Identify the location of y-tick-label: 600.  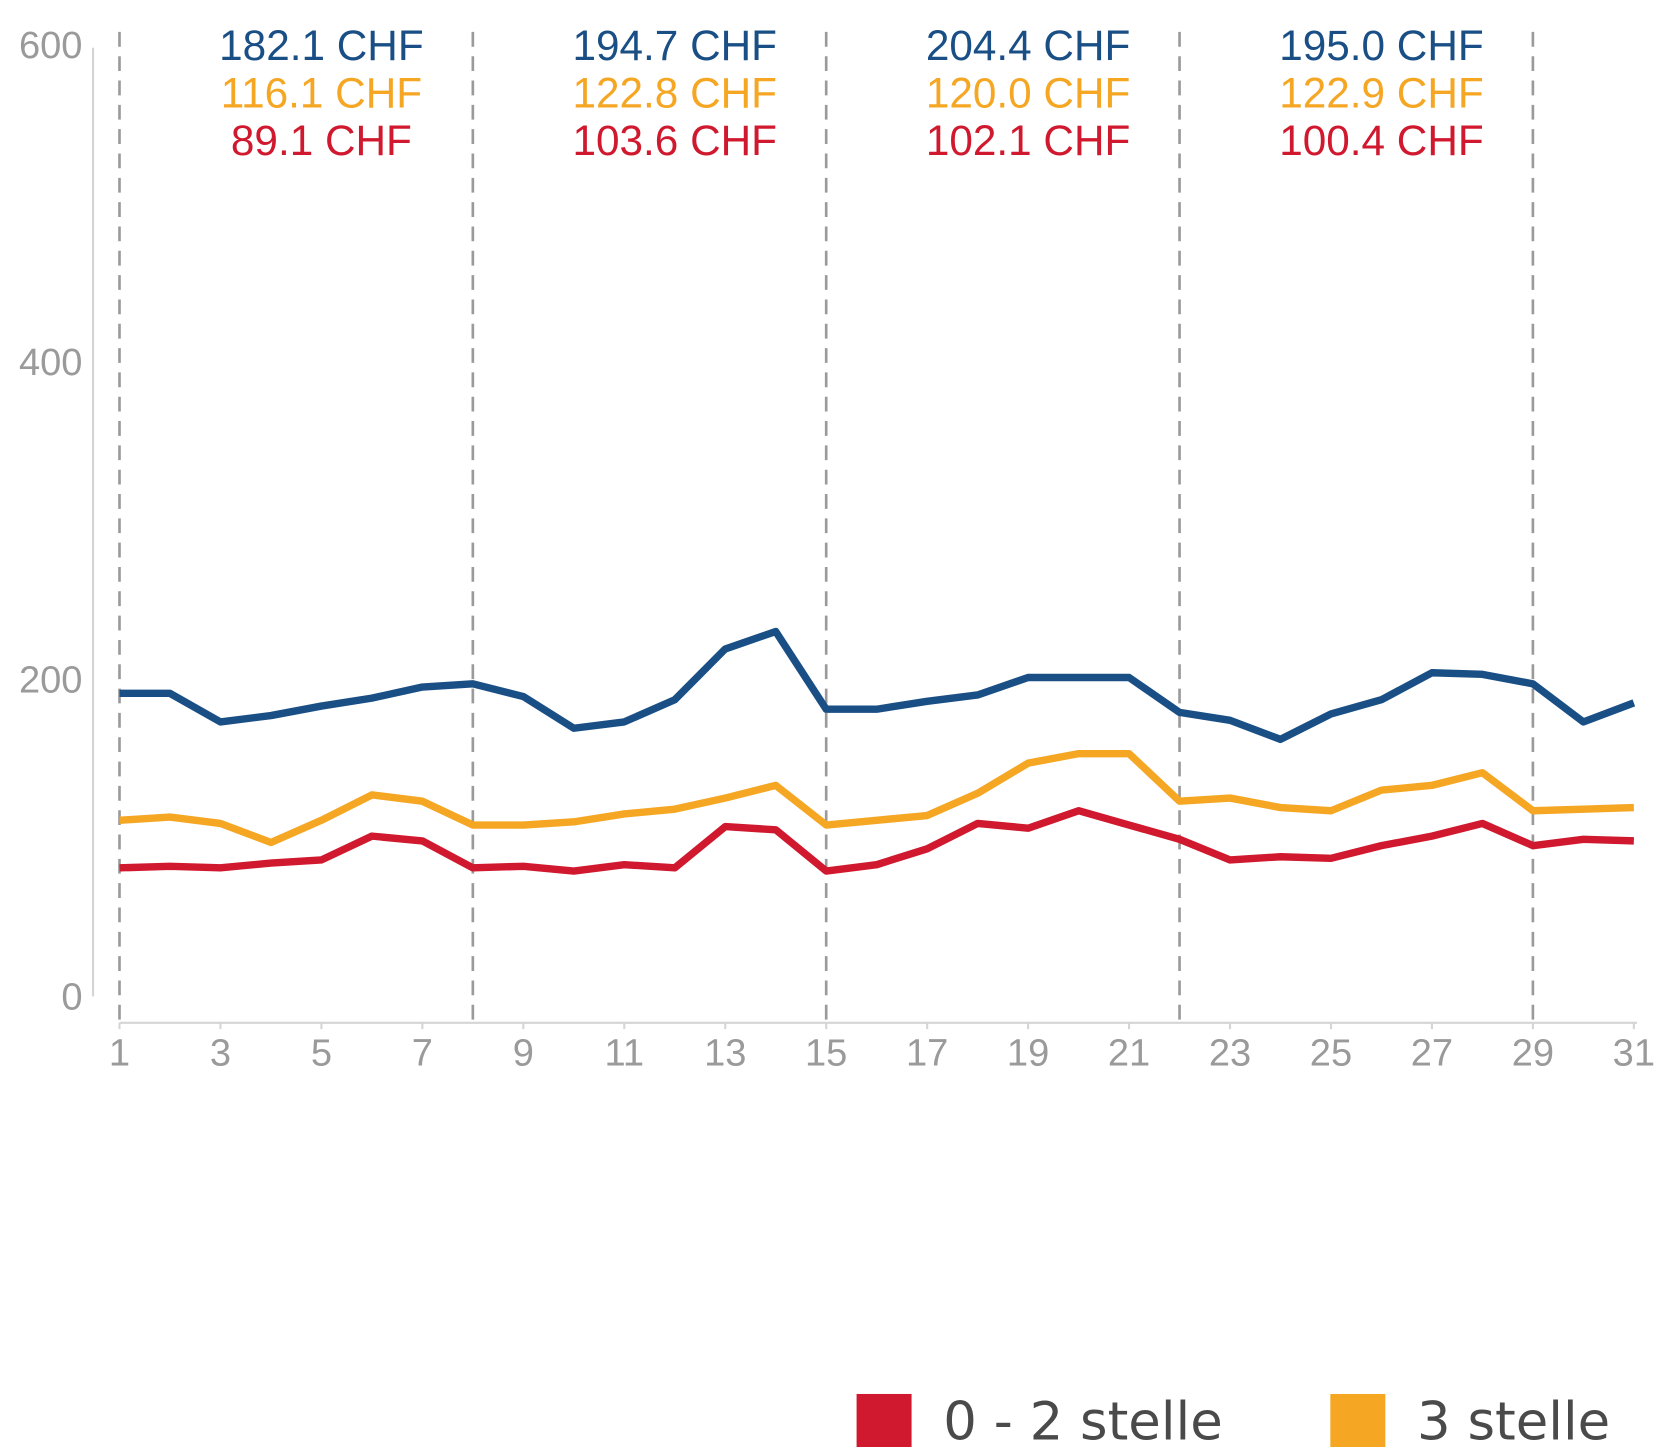
(51, 46).